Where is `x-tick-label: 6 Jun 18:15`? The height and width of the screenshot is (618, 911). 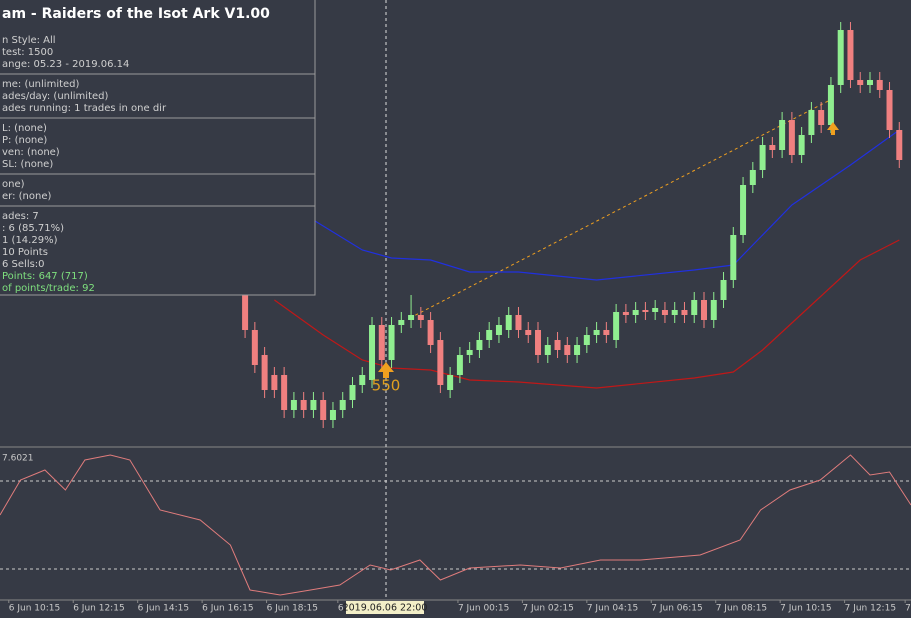 x-tick-label: 6 Jun 18:15 is located at coordinates (292, 609).